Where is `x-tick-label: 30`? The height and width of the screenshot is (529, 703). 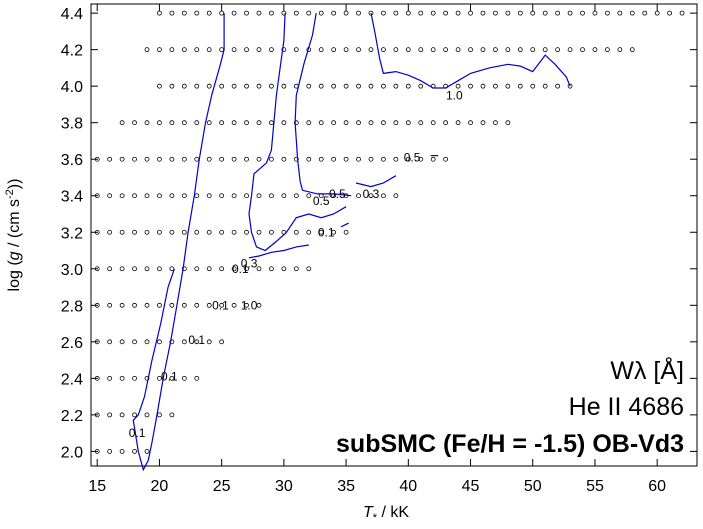
x-tick-label: 30 is located at coordinates (284, 486).